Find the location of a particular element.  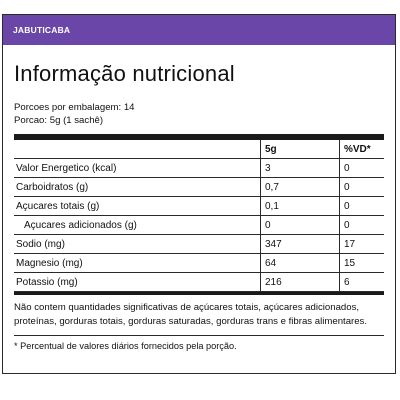

product-banner: JABUTICABA is located at coordinates (199, 30).